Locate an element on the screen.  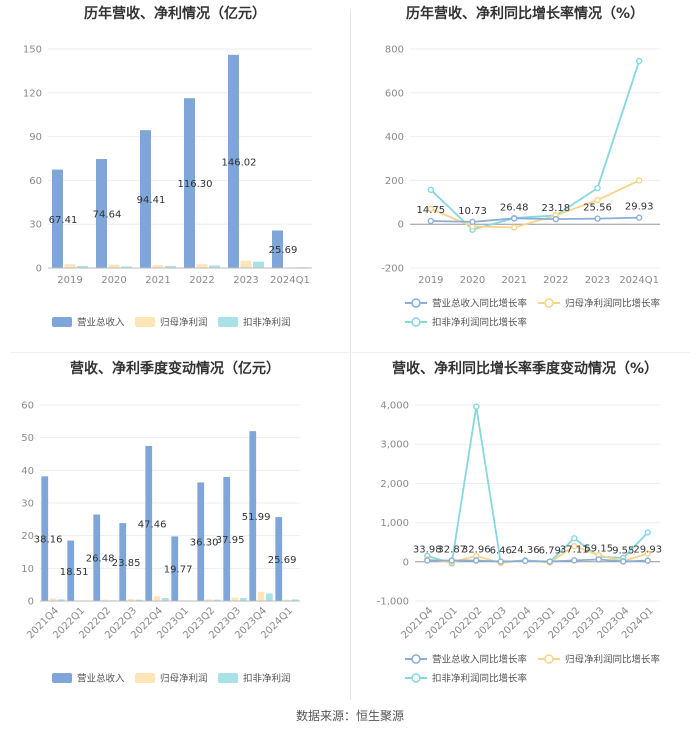
x-tick-label: 2020 is located at coordinates (472, 280).